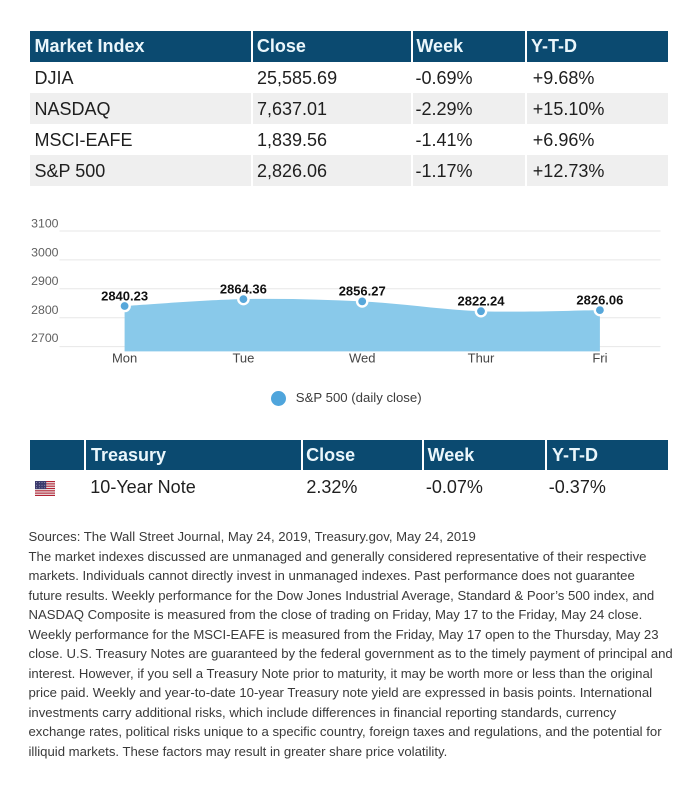 Image resolution: width=700 pixels, height=791 pixels. What do you see at coordinates (45, 338) in the screenshot?
I see `svg-text: 2700` at bounding box center [45, 338].